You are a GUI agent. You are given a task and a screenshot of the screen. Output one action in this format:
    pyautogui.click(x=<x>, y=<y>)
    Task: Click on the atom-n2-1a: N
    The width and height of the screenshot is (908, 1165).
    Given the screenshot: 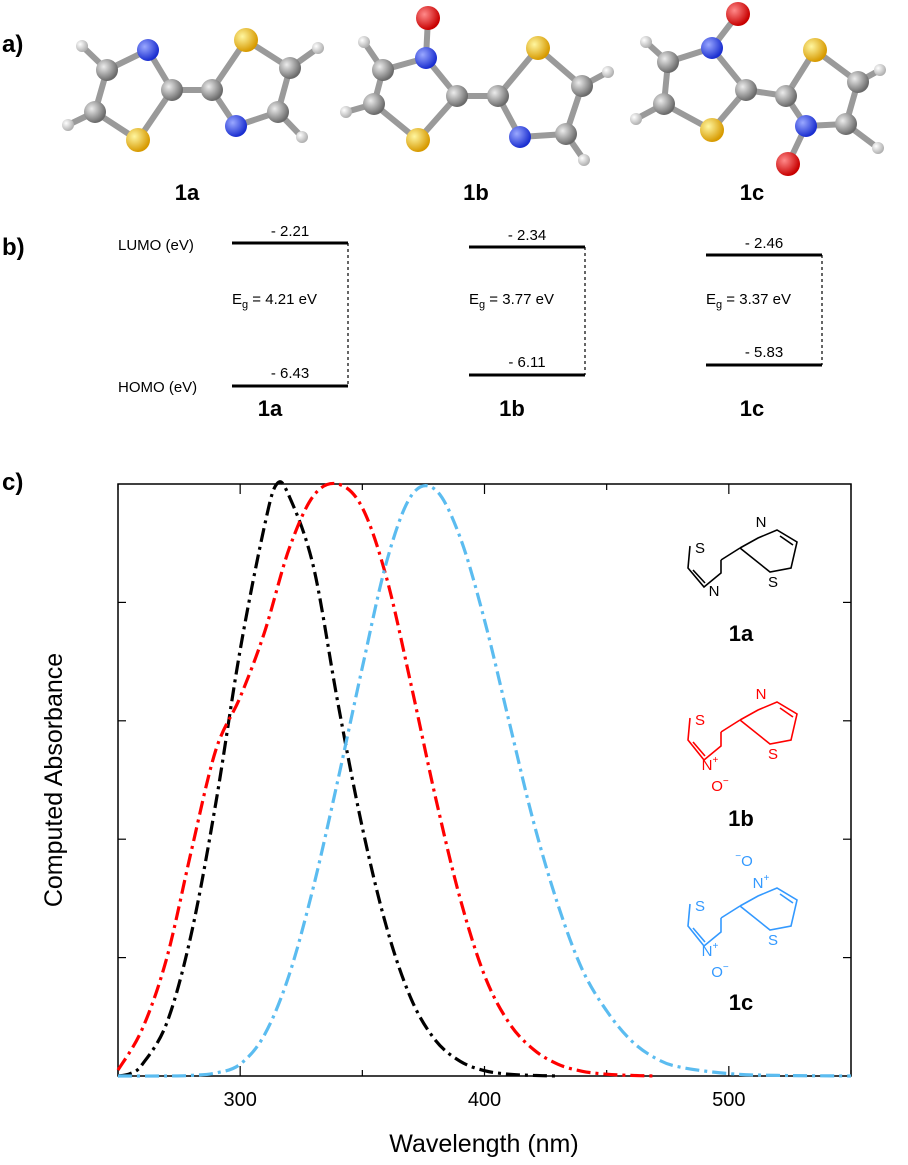 What is the action you would take?
    pyautogui.click(x=761, y=522)
    